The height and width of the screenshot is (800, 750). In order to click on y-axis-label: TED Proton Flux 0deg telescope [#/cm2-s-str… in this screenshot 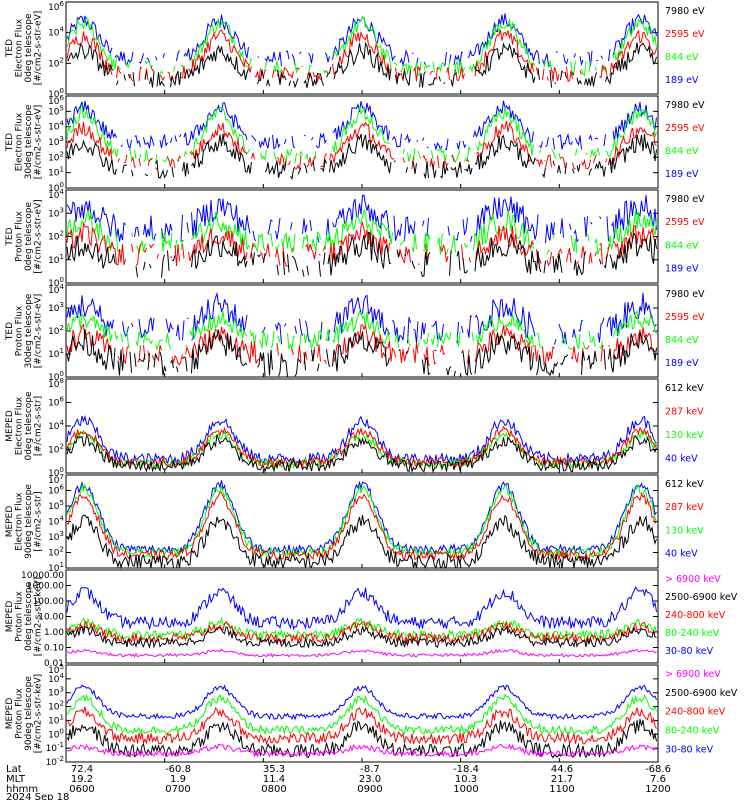, I will do `click(24, 236)`.